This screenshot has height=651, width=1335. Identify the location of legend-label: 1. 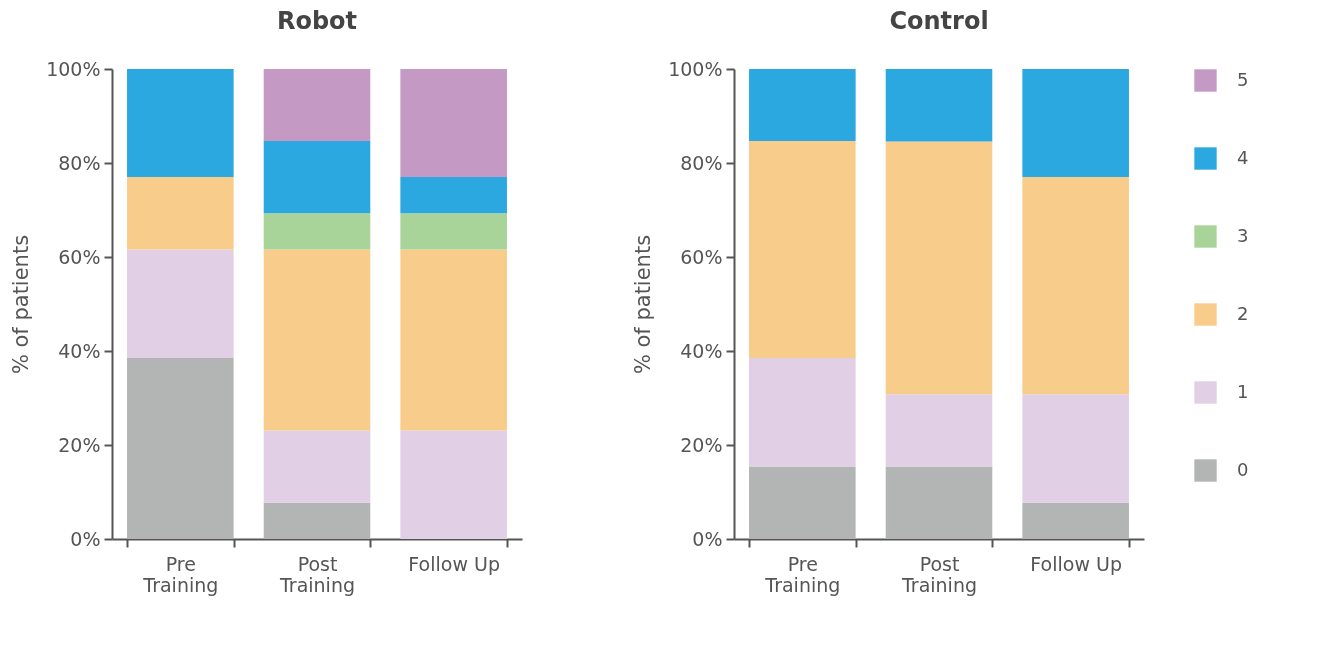
(1243, 391).